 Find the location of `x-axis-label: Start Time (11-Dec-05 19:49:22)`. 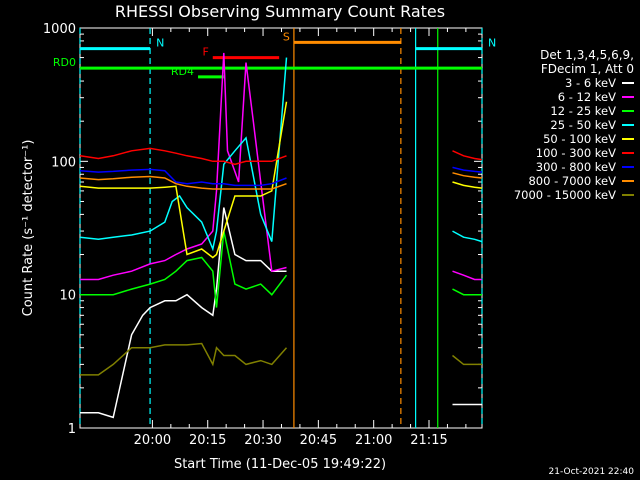

x-axis-label: Start Time (11-Dec-05 19:49:22) is located at coordinates (280, 464).